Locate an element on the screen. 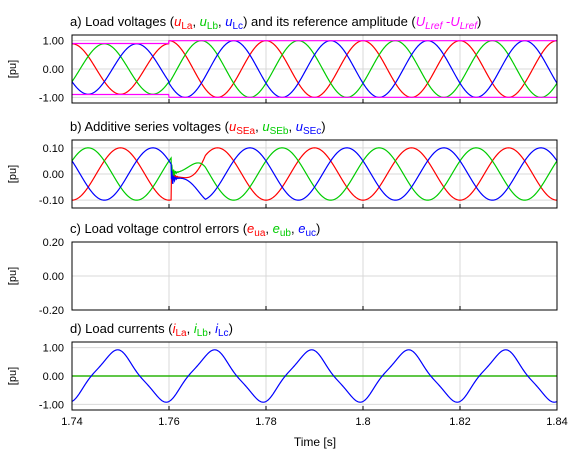  x-tick-label: 1.78 is located at coordinates (265, 422).